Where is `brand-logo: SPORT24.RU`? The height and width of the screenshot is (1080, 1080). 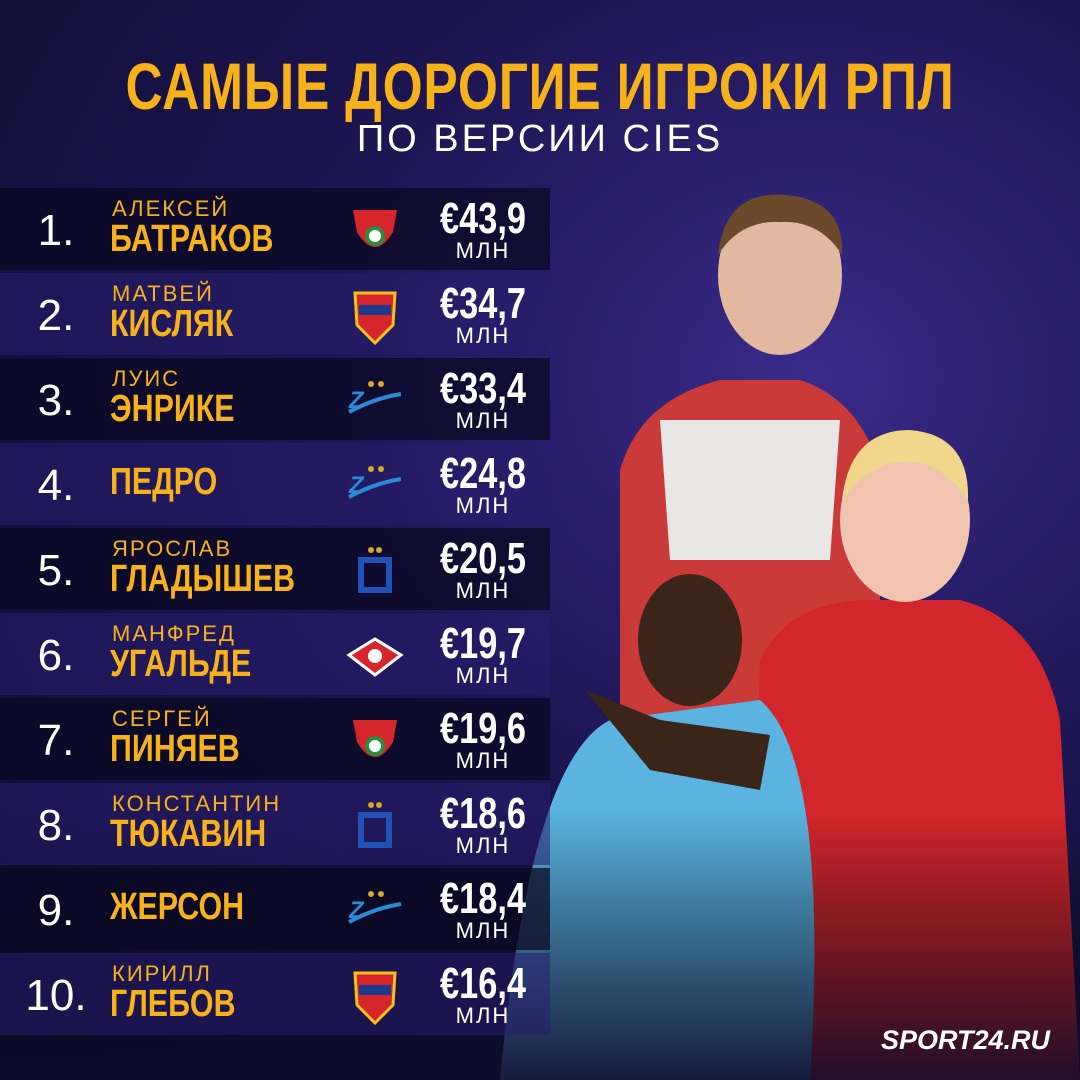 brand-logo: SPORT24.RU is located at coordinates (965, 1040).